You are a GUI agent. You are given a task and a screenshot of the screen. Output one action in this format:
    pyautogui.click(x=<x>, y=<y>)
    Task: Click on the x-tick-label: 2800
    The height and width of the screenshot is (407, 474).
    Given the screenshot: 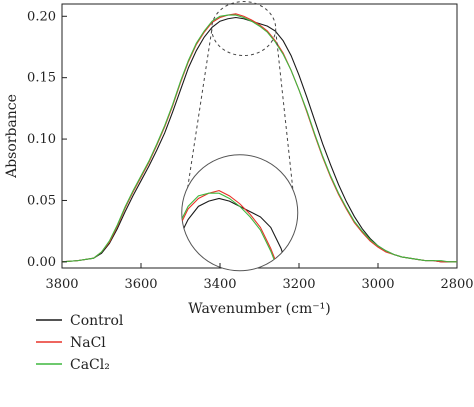 What is the action you would take?
    pyautogui.click(x=456, y=284)
    